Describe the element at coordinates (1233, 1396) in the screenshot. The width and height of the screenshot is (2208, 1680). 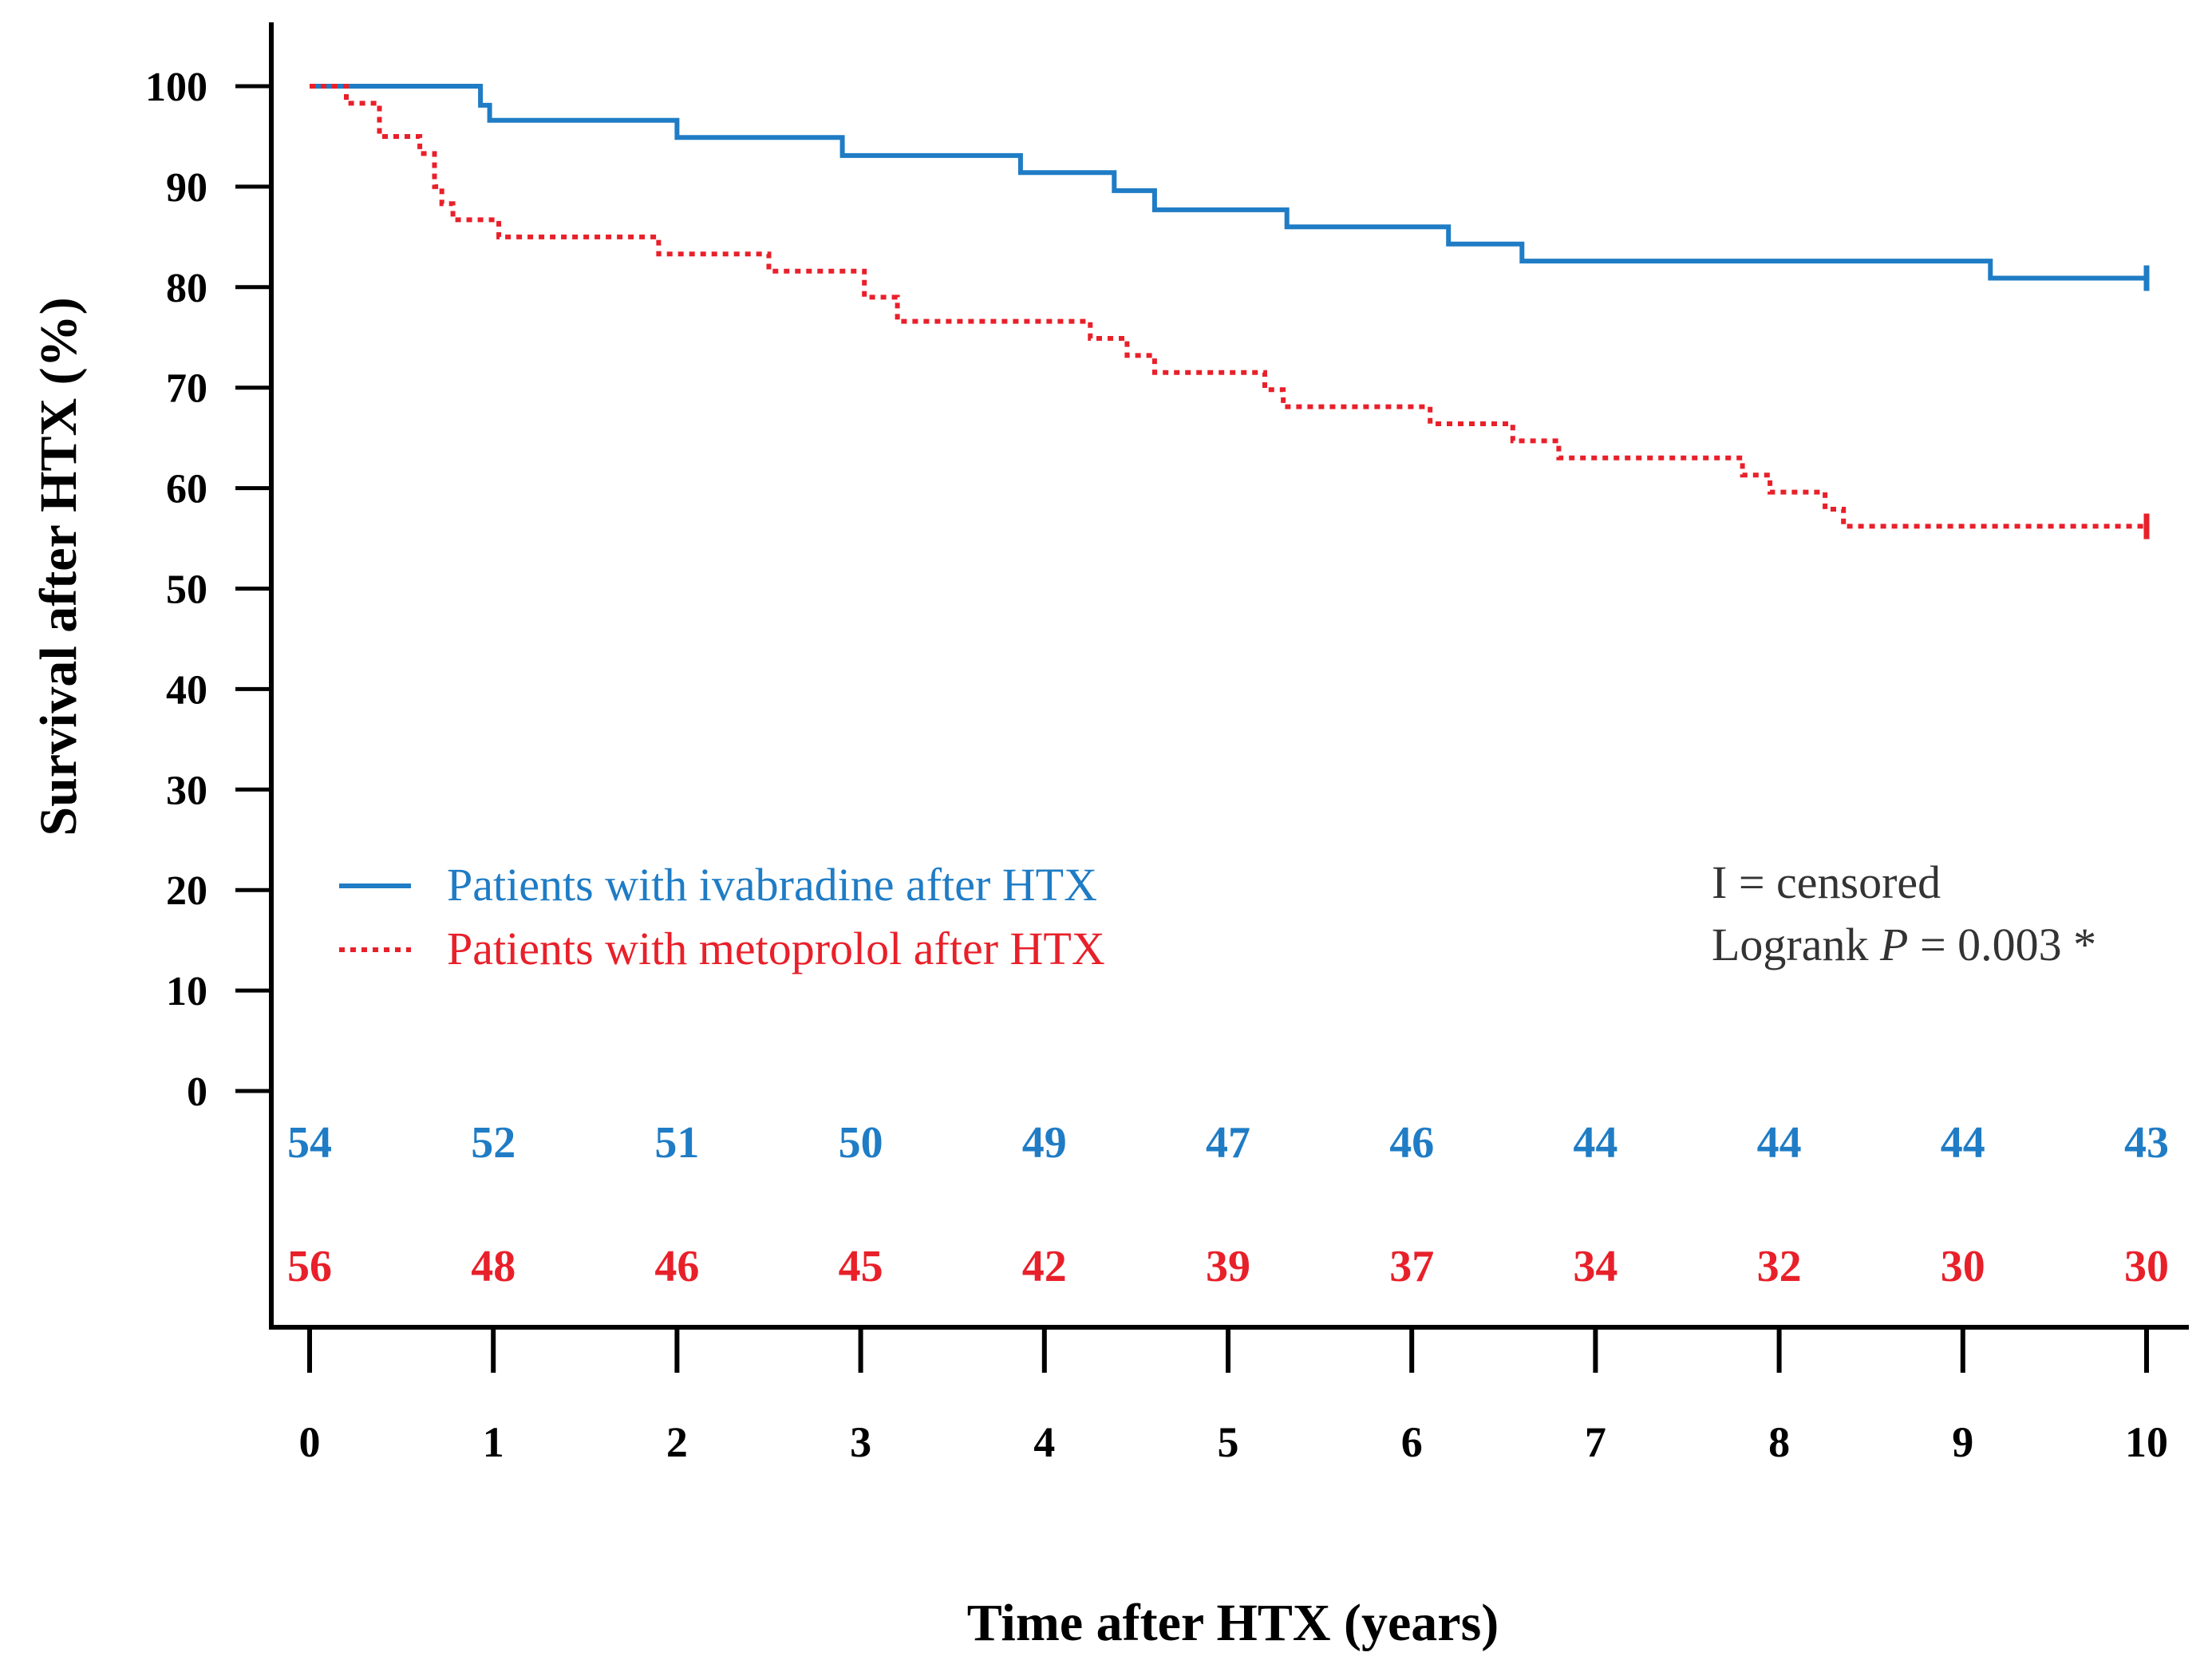
I see `x-axis-ticks: 0 1 2 3 4 5 6 7 8 9 10` at that location.